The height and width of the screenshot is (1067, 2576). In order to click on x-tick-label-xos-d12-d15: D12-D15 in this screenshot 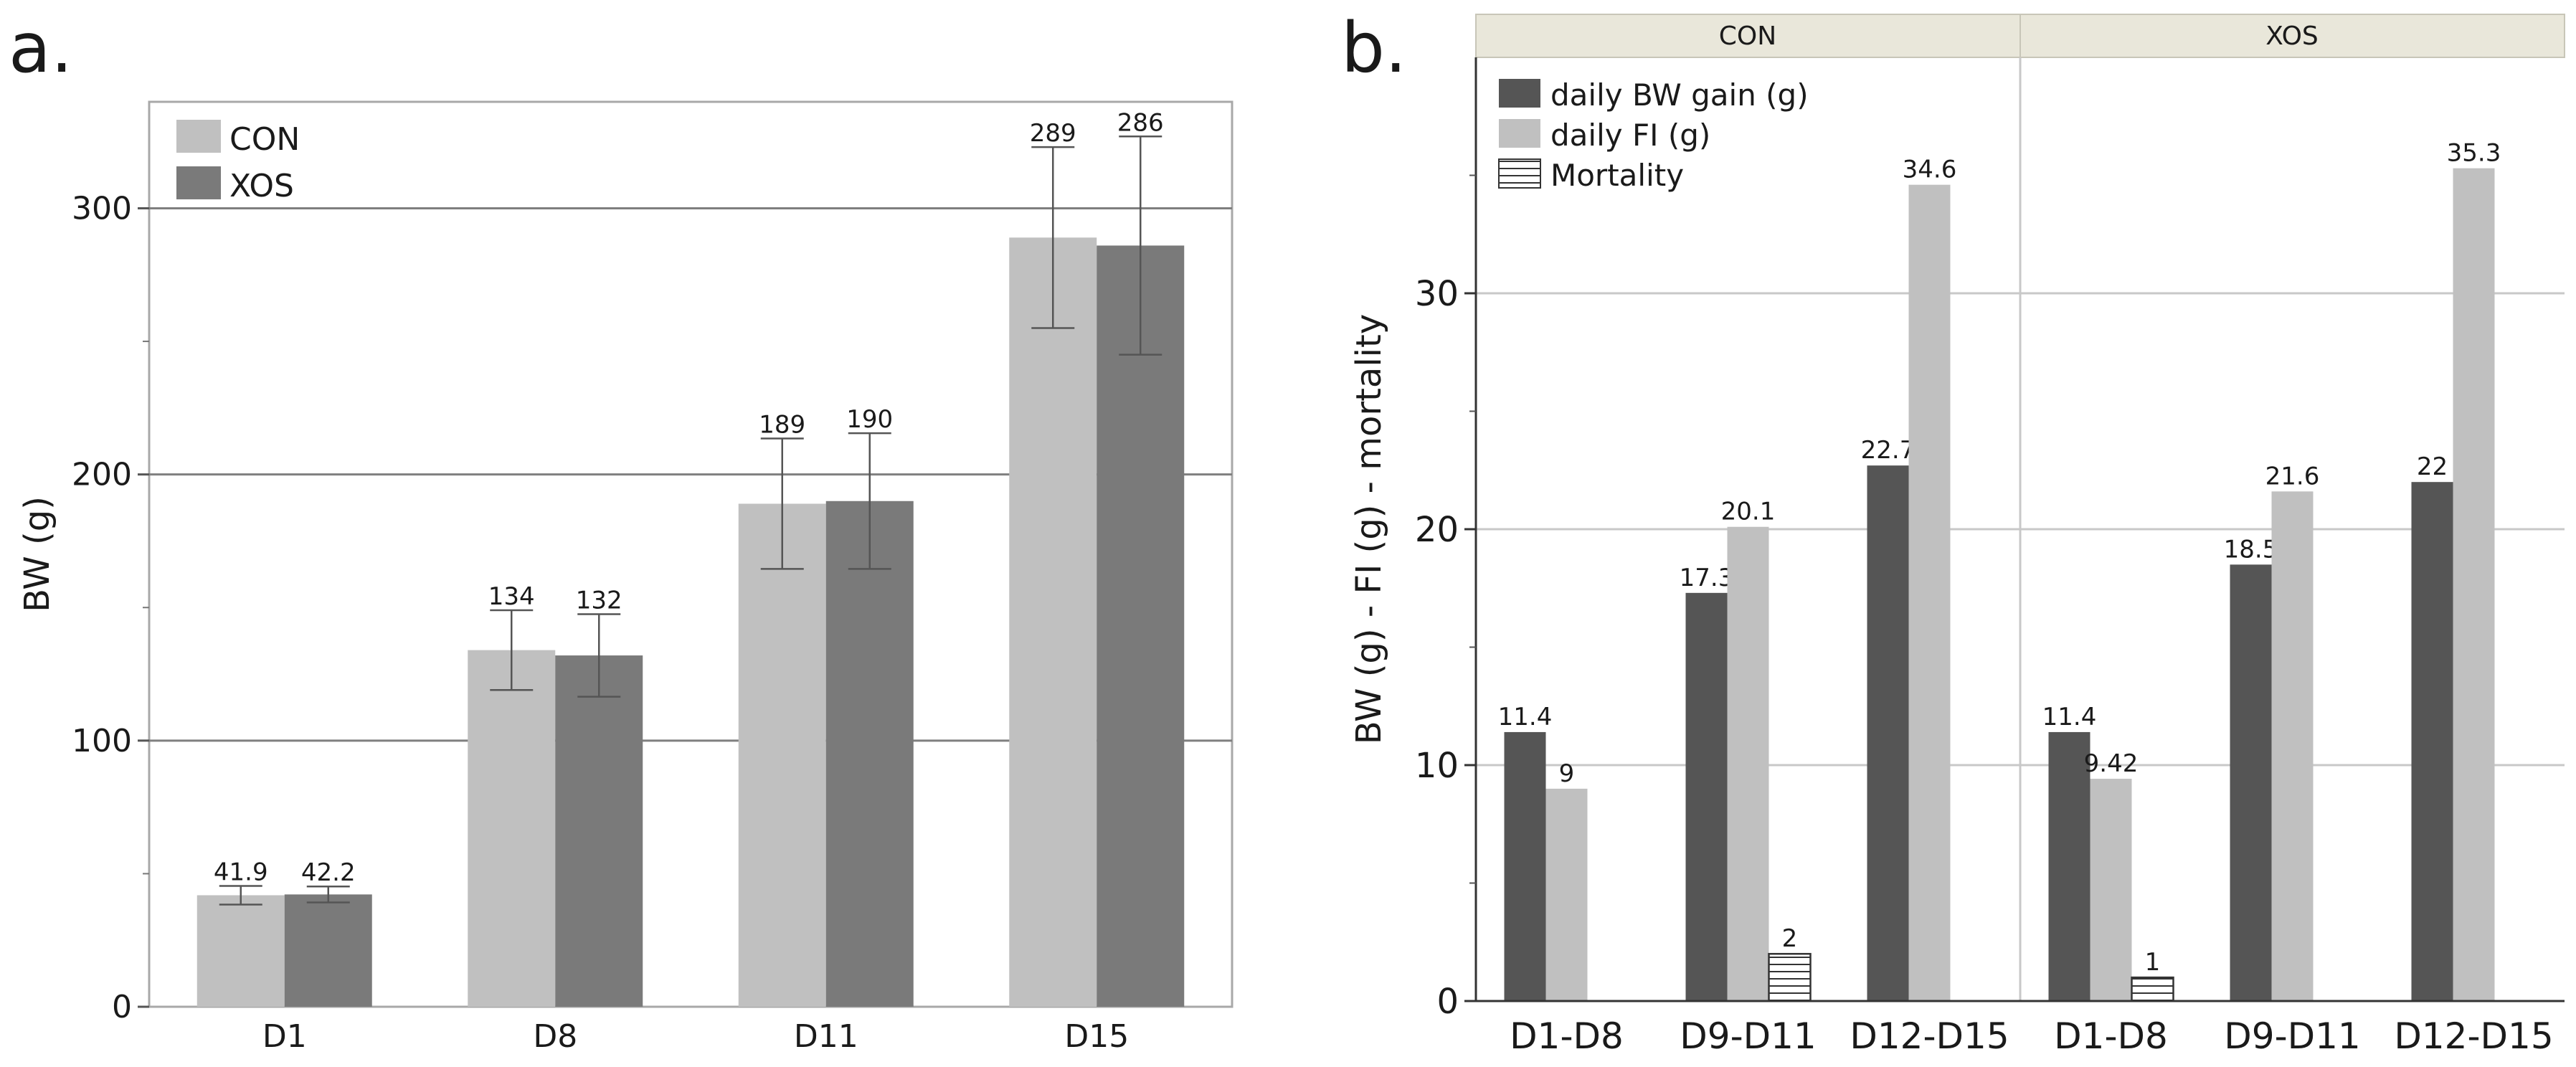, I will do `click(2473, 1036)`.